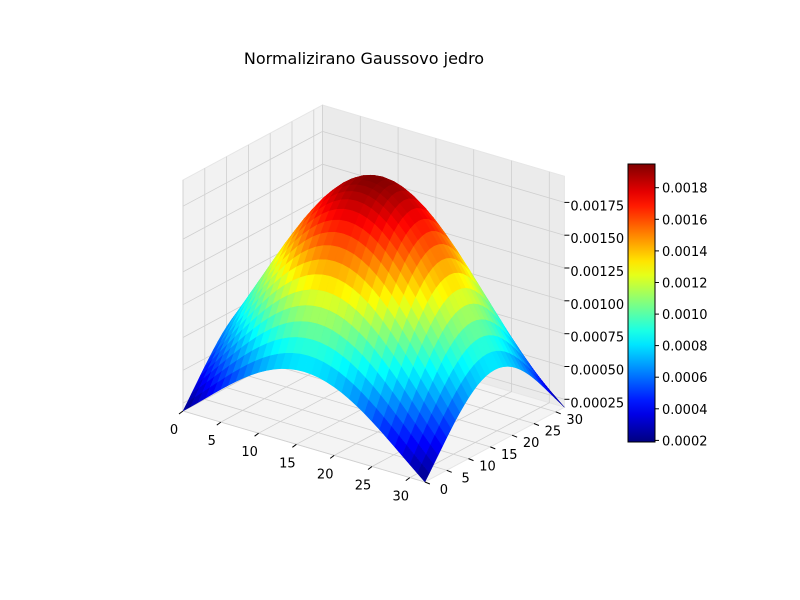 This screenshot has height=600, width=800. I want to click on z-tick-label: 0.00175, so click(597, 206).